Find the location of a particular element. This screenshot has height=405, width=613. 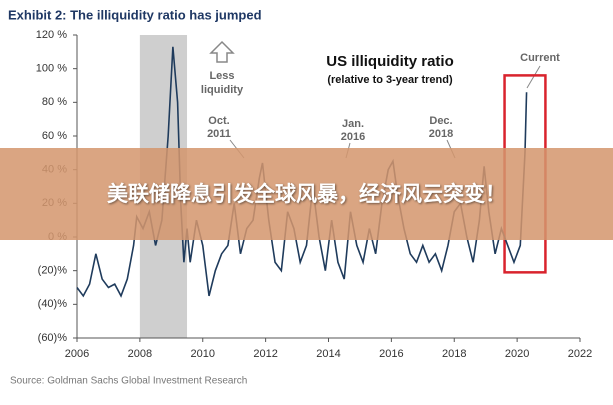

x-tick-label: 2020 is located at coordinates (517, 354).